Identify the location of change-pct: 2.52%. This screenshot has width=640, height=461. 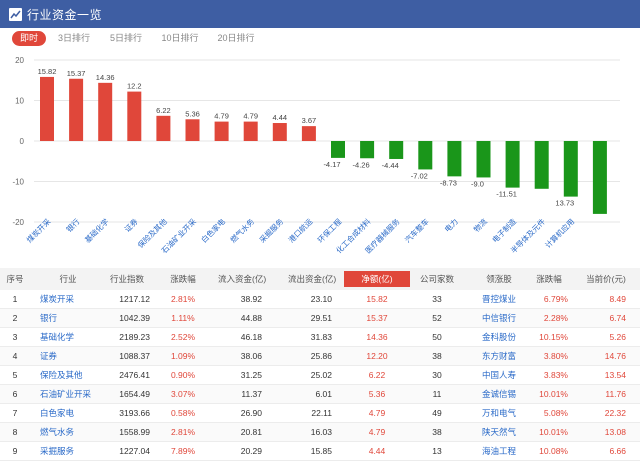
(183, 337).